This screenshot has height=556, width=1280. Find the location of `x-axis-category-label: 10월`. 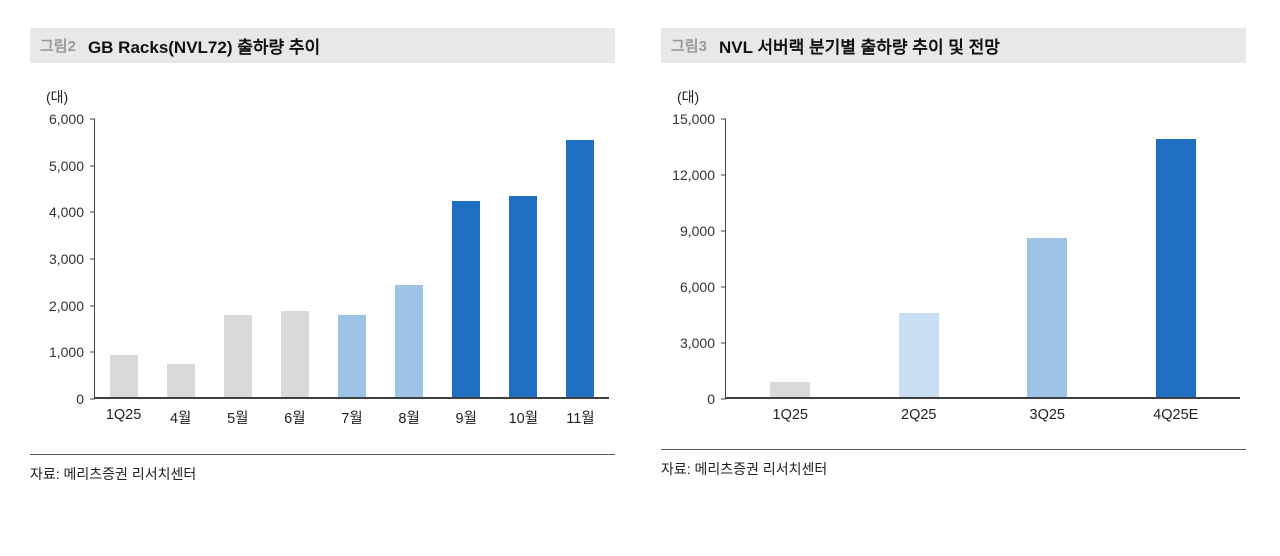

x-axis-category-label: 10월 is located at coordinates (523, 419).